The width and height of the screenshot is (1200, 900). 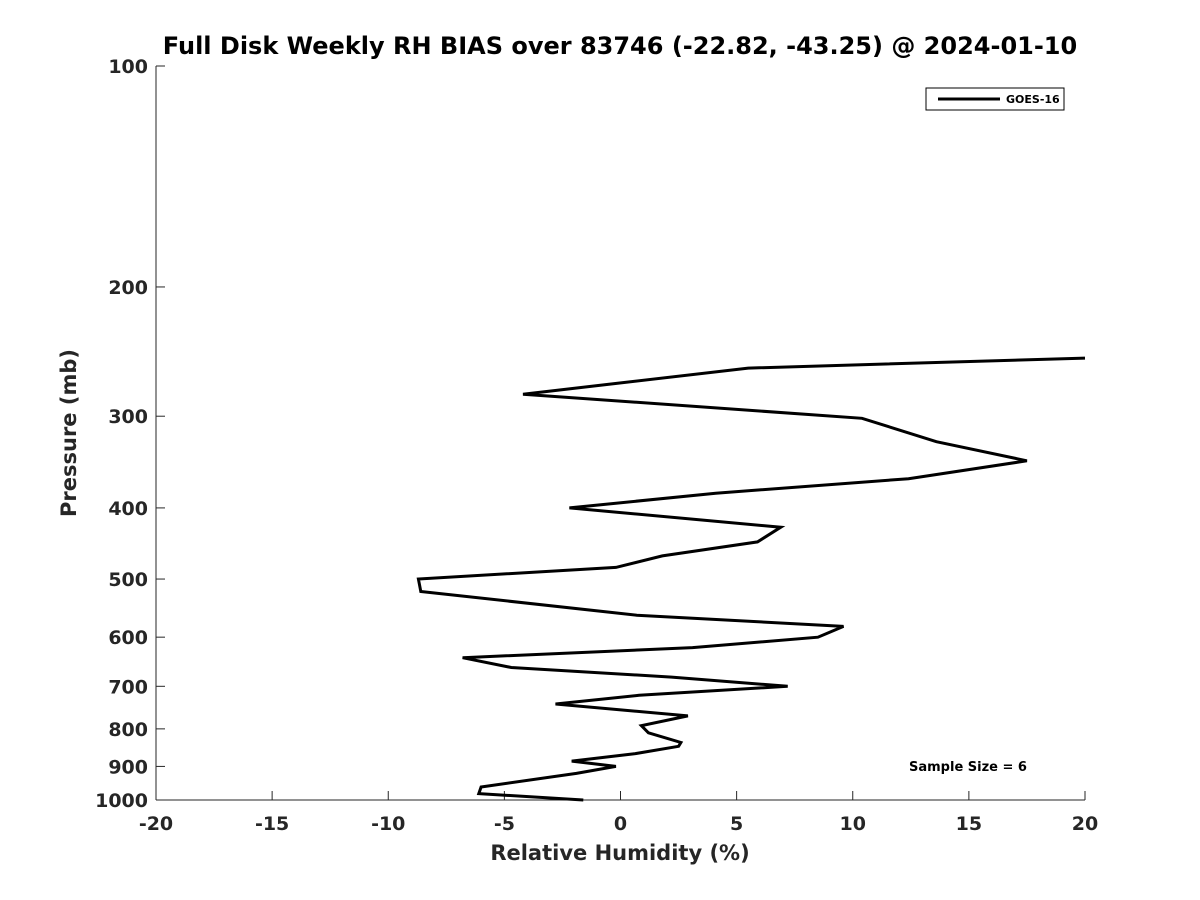 I want to click on x-tick-label: -10, so click(x=388, y=824).